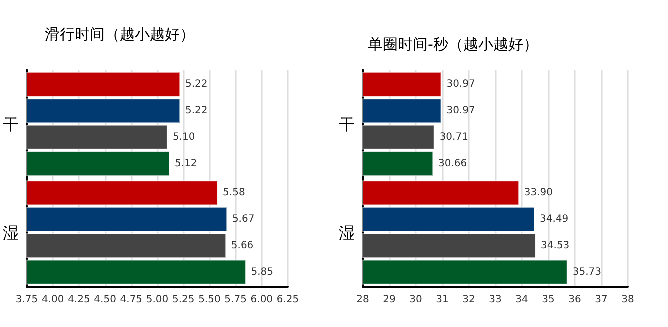 The height and width of the screenshot is (327, 668). I want to click on data-label: 5.10, so click(184, 137).